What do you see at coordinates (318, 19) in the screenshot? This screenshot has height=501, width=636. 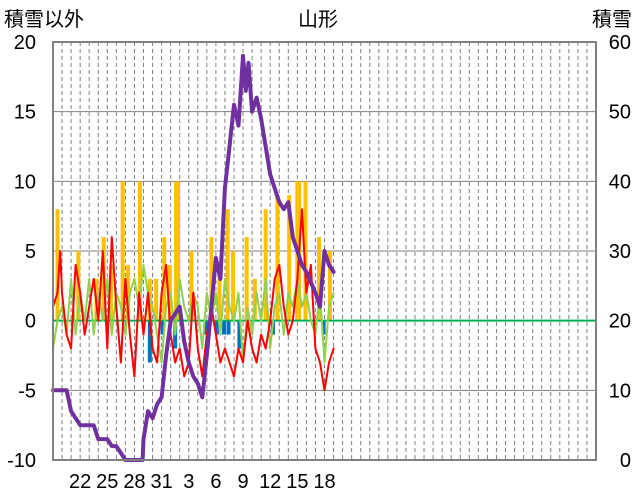 I see `chart-title: 山形` at bounding box center [318, 19].